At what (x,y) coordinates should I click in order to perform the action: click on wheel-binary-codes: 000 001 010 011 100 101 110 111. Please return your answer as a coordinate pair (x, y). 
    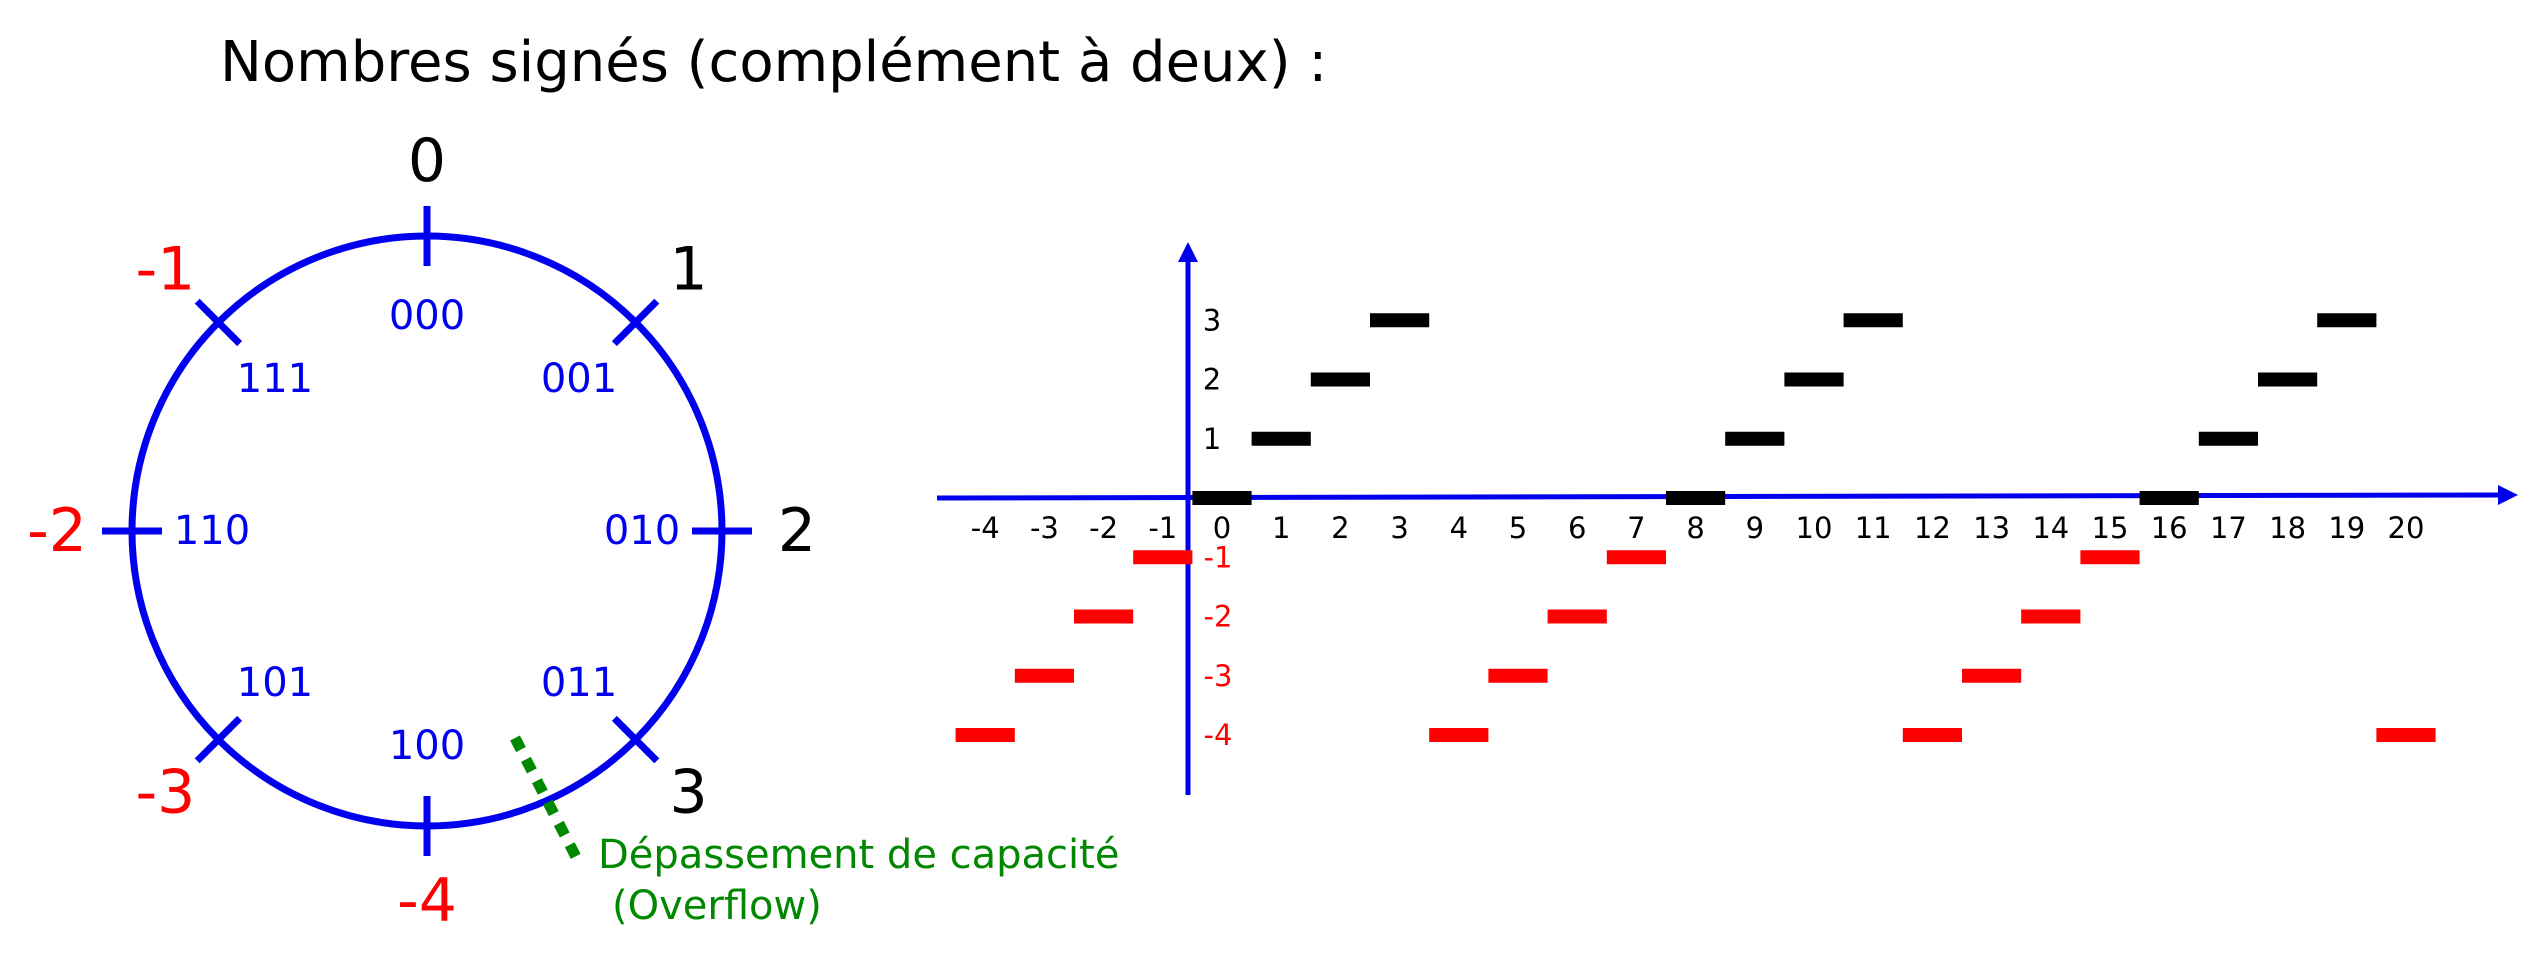
    Looking at the image, I should click on (427, 531).